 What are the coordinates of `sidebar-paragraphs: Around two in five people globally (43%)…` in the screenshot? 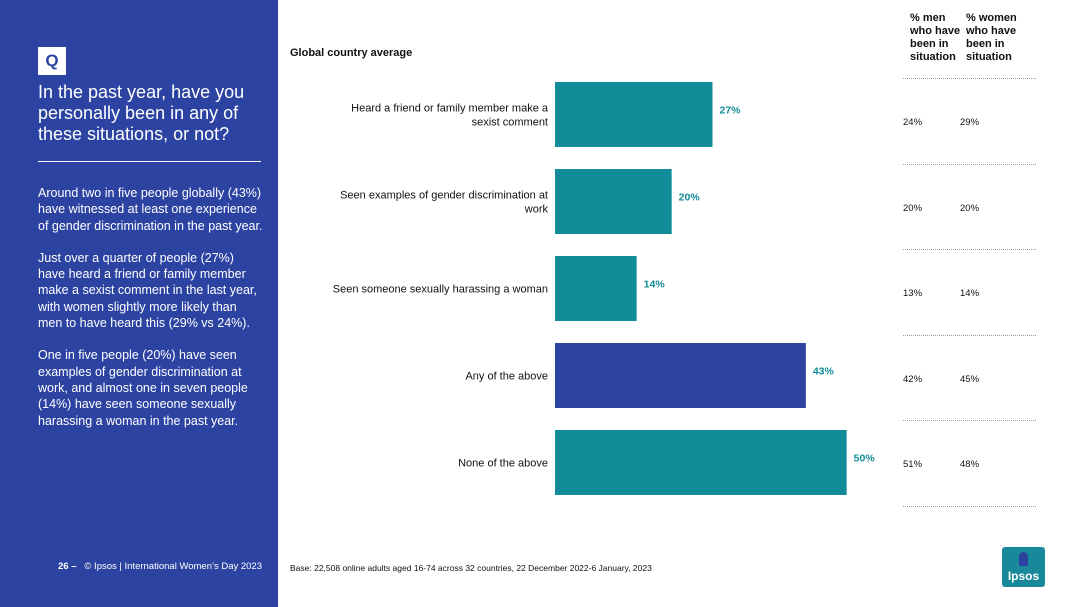 It's located at (150, 315).